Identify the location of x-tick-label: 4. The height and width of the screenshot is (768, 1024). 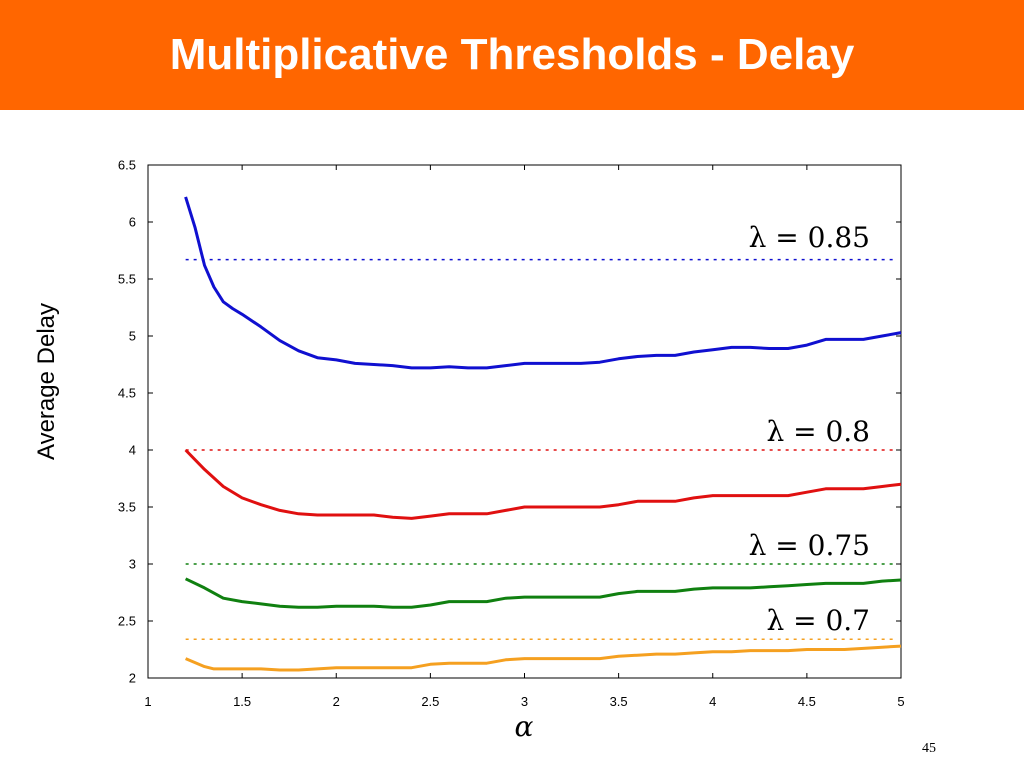
(712, 701).